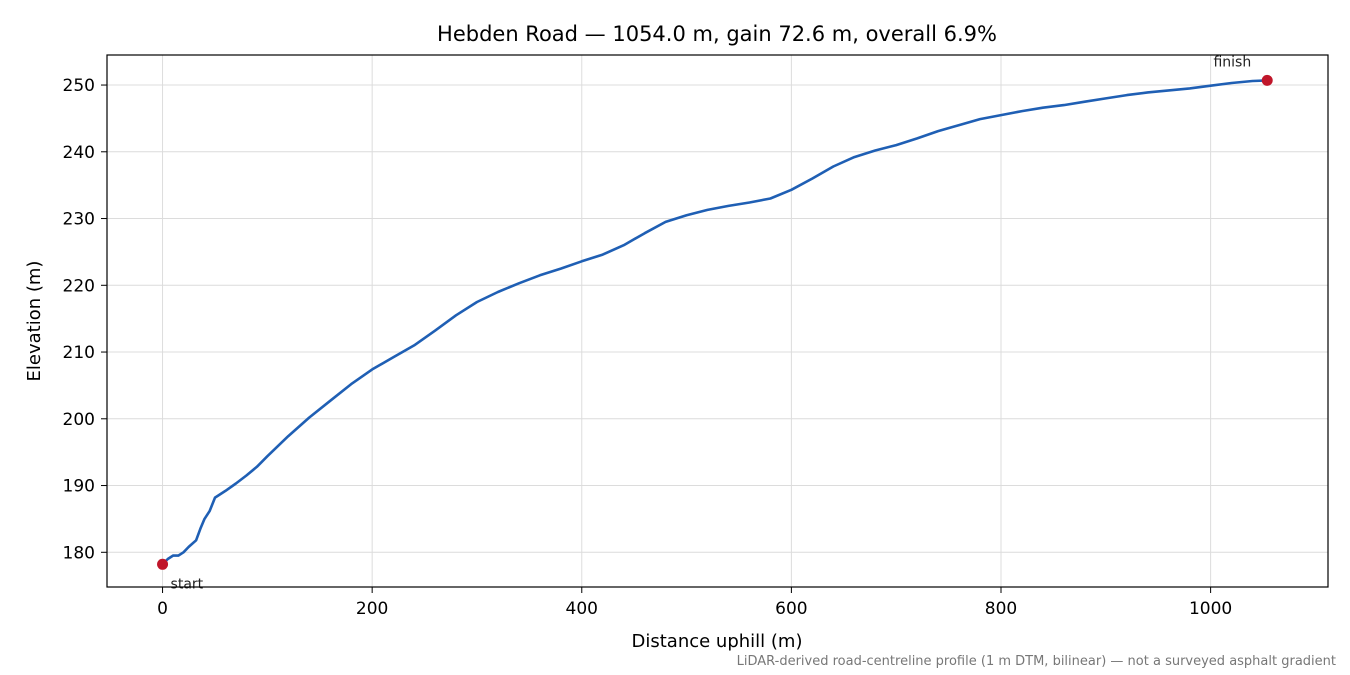  I want to click on y-tick-label: 240, so click(79, 153).